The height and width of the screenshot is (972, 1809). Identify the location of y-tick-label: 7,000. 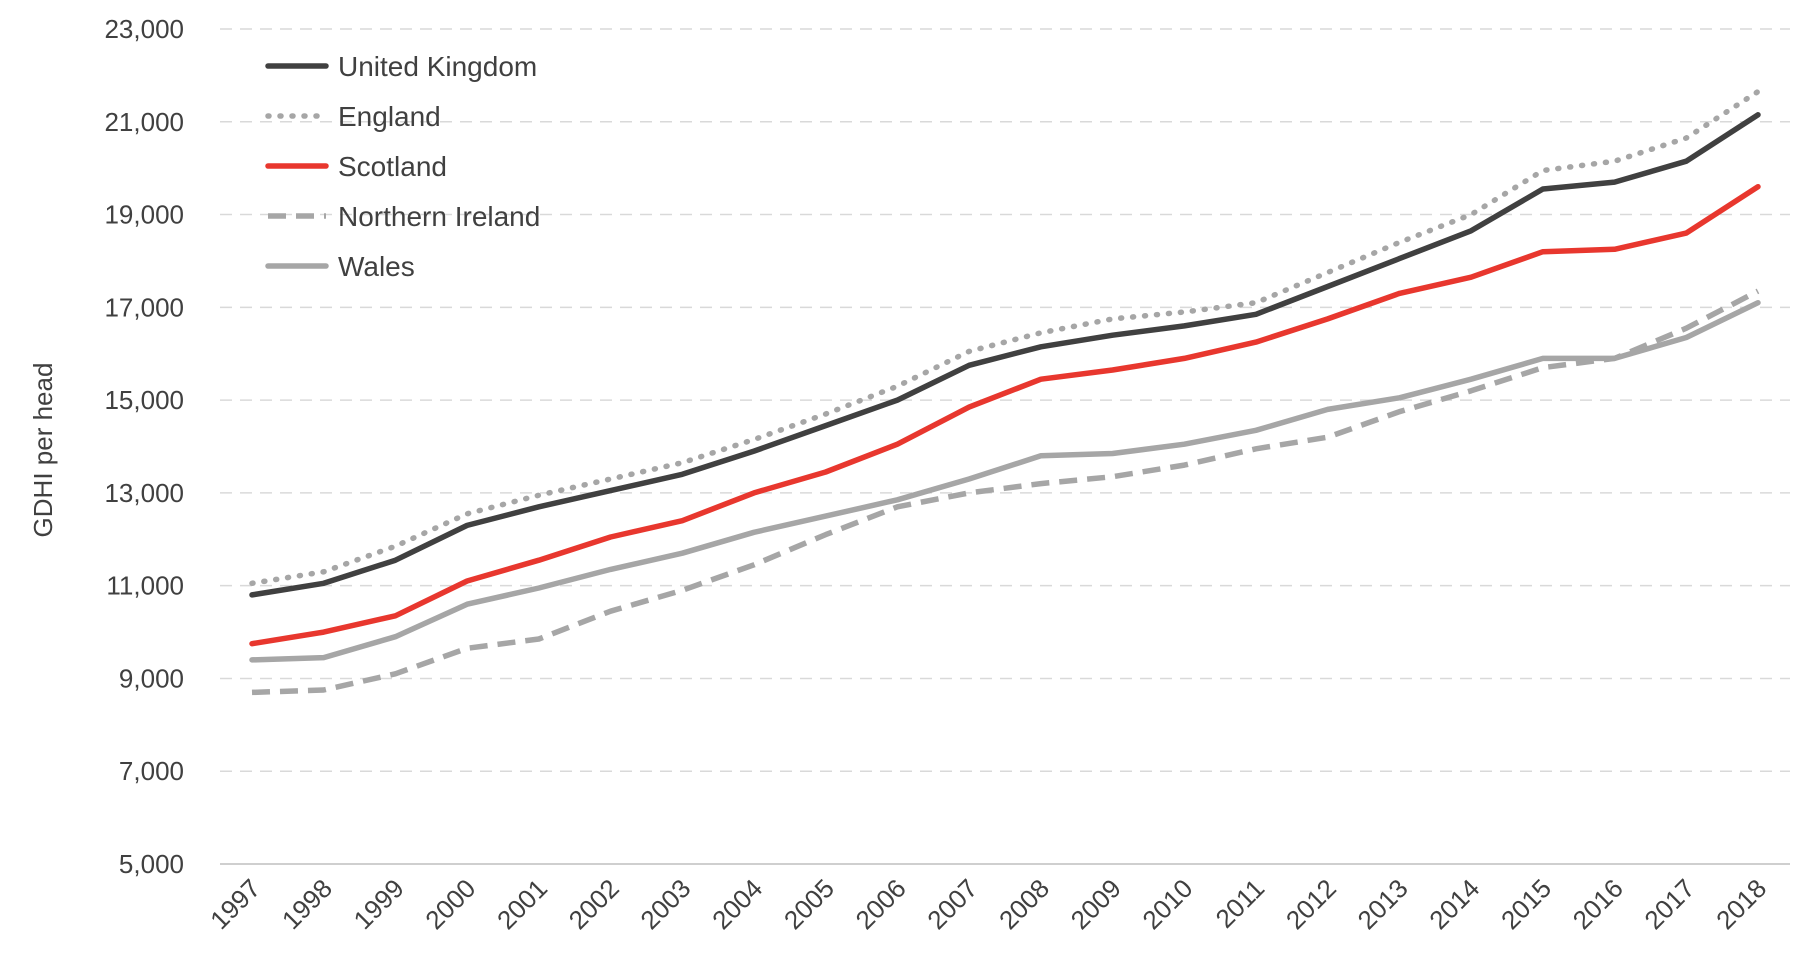
(151, 771).